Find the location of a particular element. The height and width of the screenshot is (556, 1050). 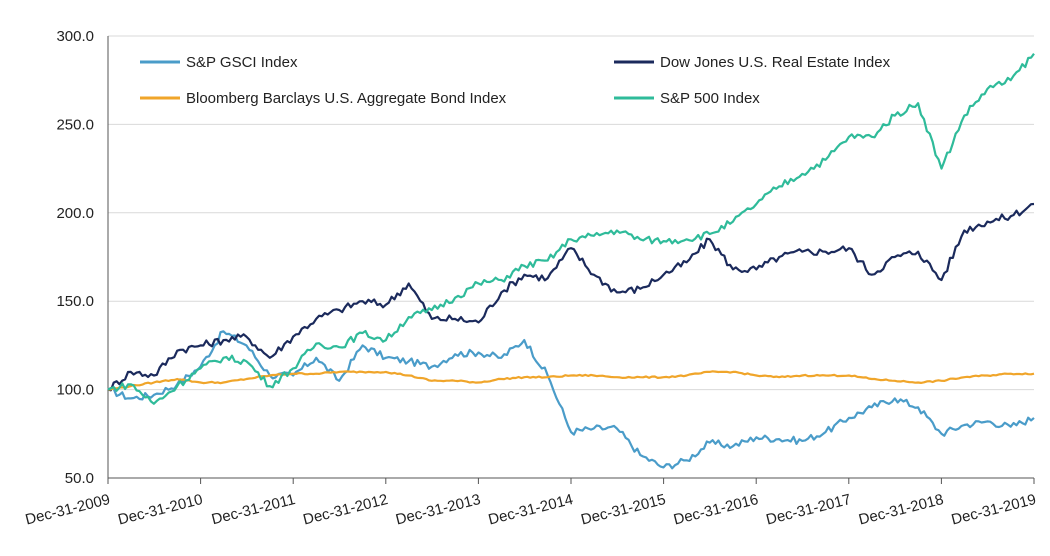

y-tick-label: 150.0 is located at coordinates (75, 301).